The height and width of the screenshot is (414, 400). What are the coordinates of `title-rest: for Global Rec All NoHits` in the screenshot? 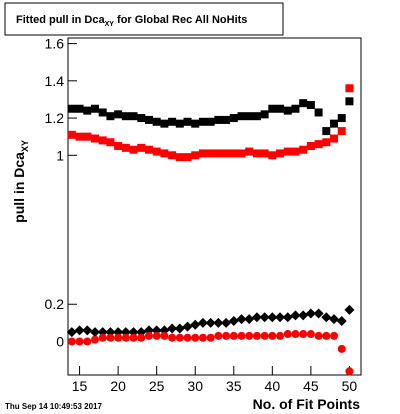 It's located at (180, 20).